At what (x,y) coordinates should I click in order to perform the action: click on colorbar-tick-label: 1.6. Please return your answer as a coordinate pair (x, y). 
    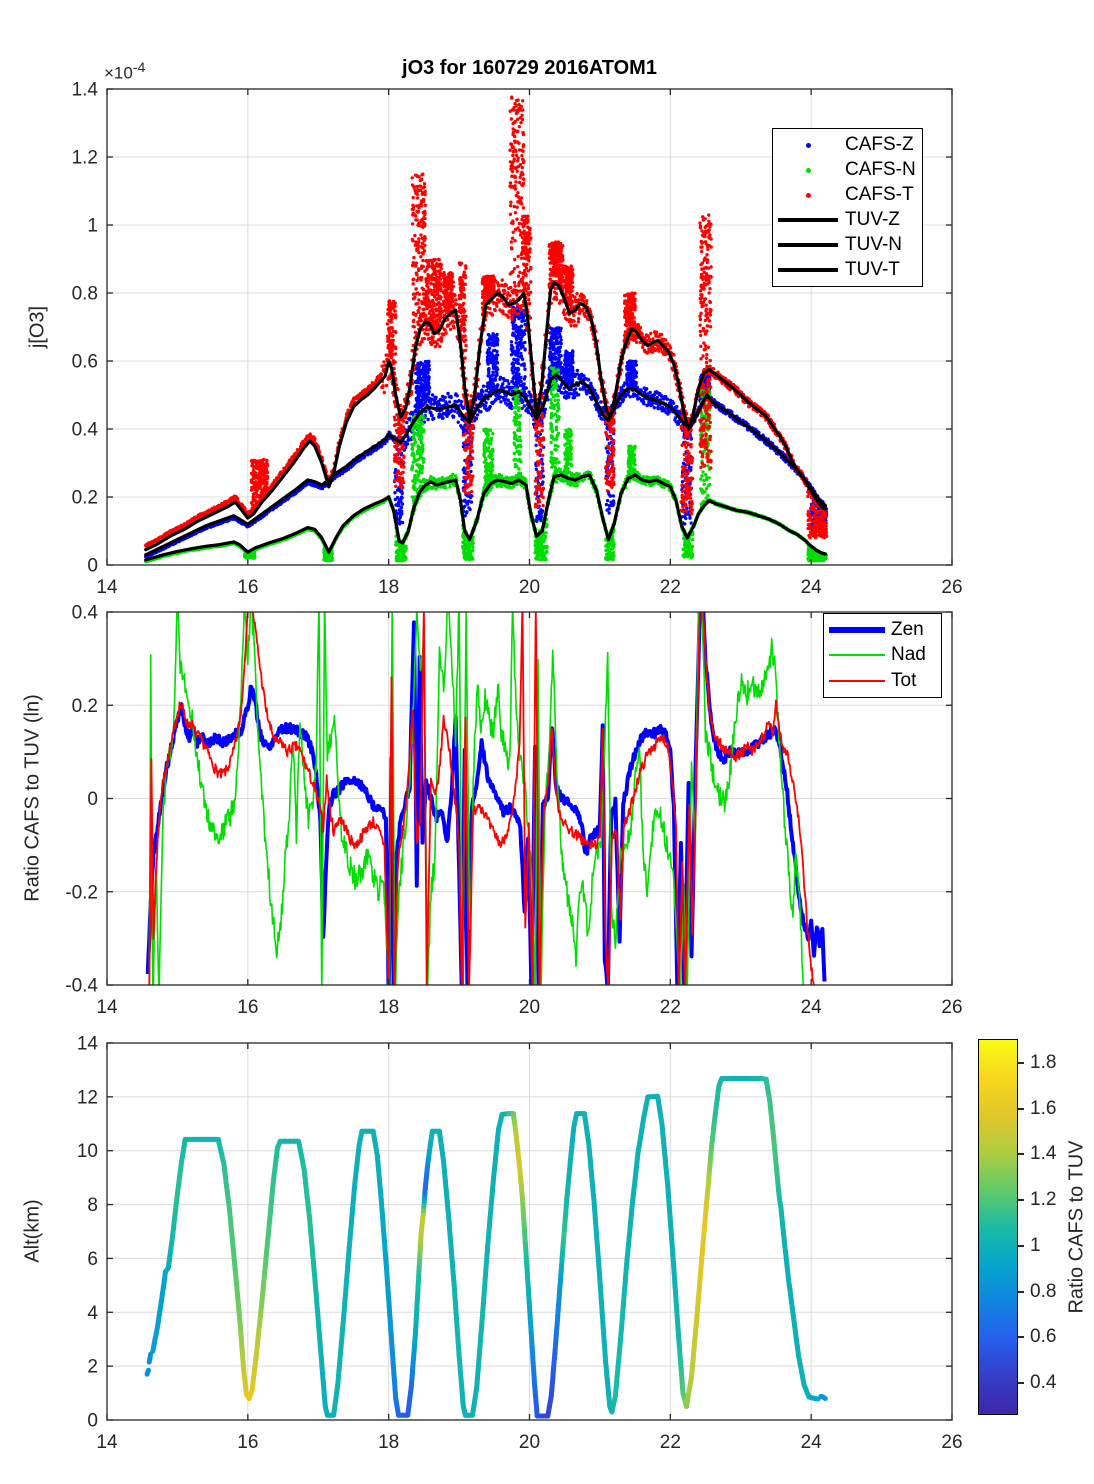
    Looking at the image, I should click on (1043, 1108).